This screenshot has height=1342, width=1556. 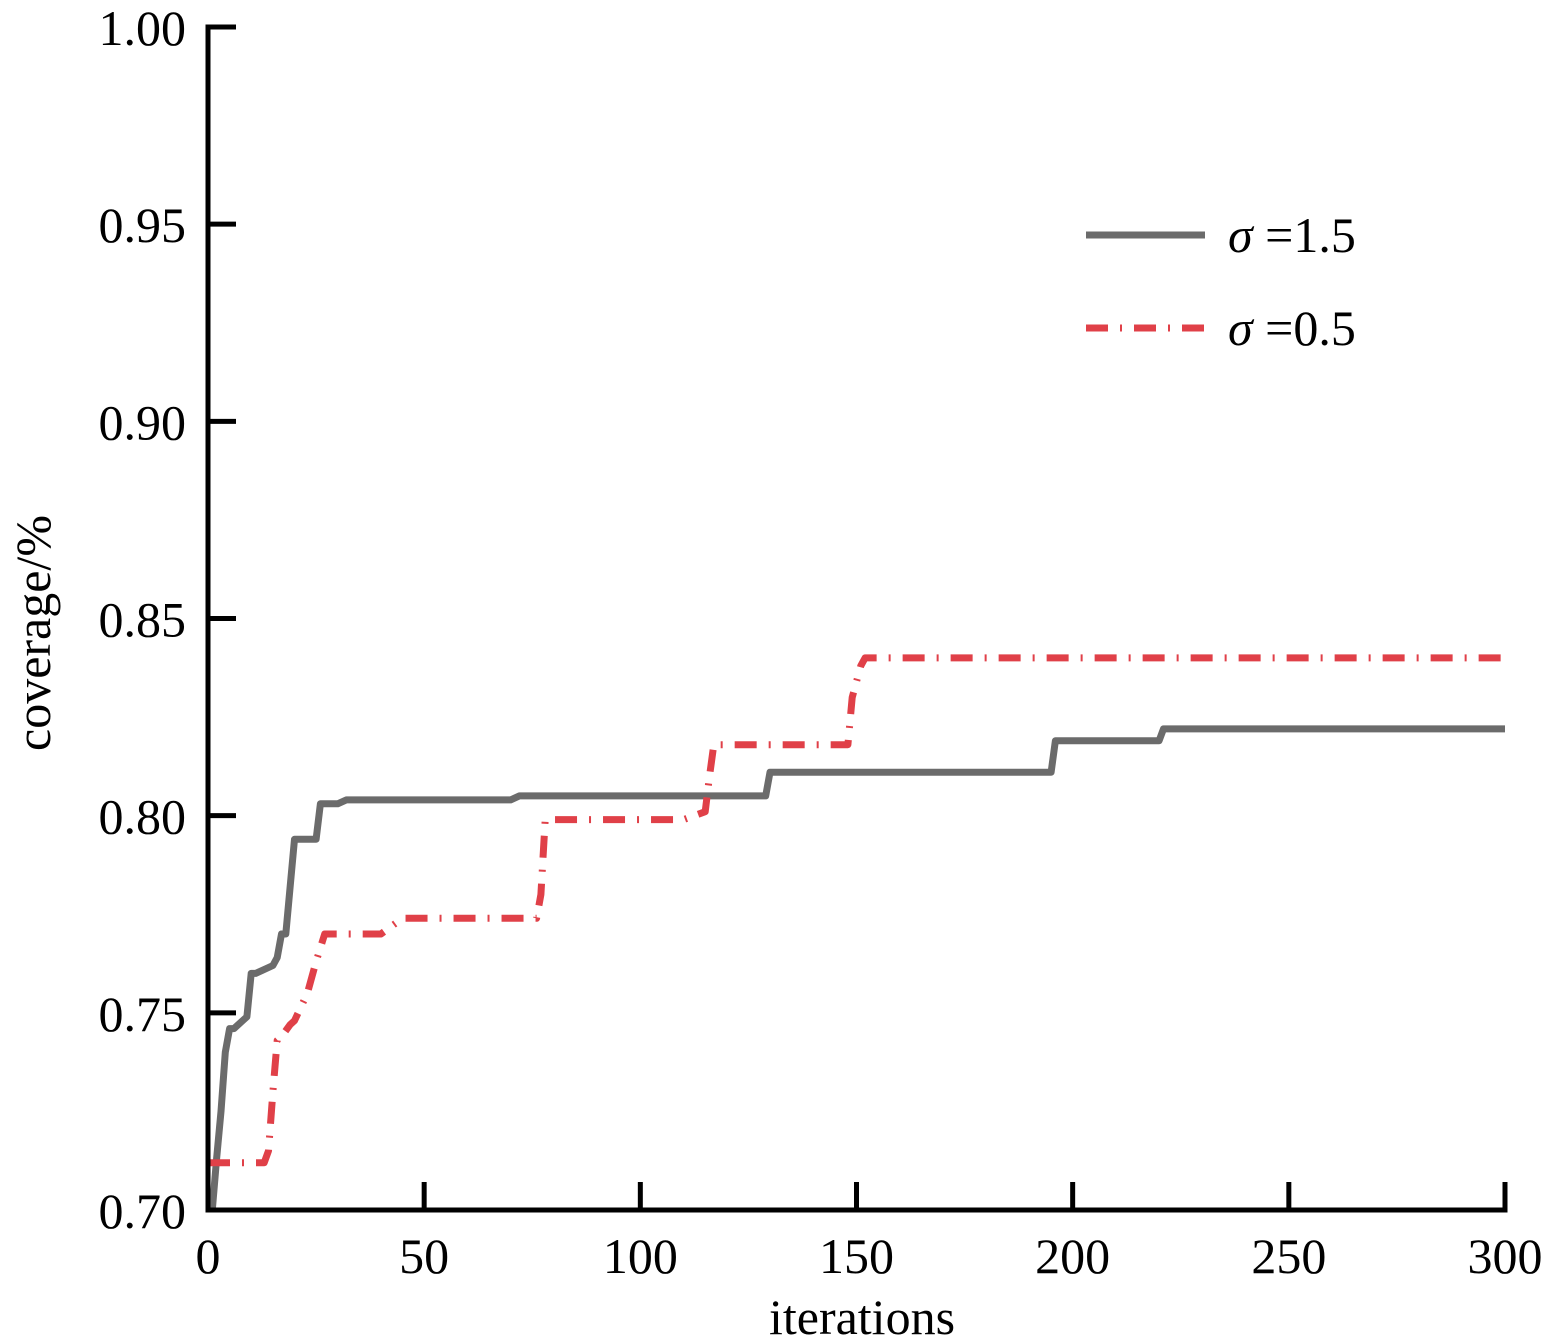 What do you see at coordinates (424, 1256) in the screenshot?
I see `x-tick-label: 50` at bounding box center [424, 1256].